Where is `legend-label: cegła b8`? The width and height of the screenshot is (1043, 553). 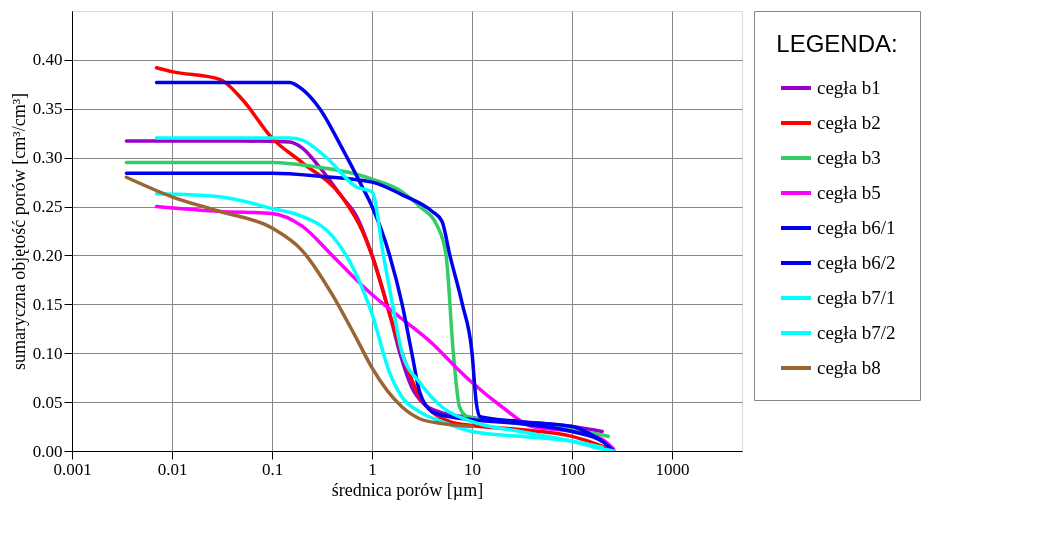
legend-label: cegła b8 is located at coordinates (849, 367).